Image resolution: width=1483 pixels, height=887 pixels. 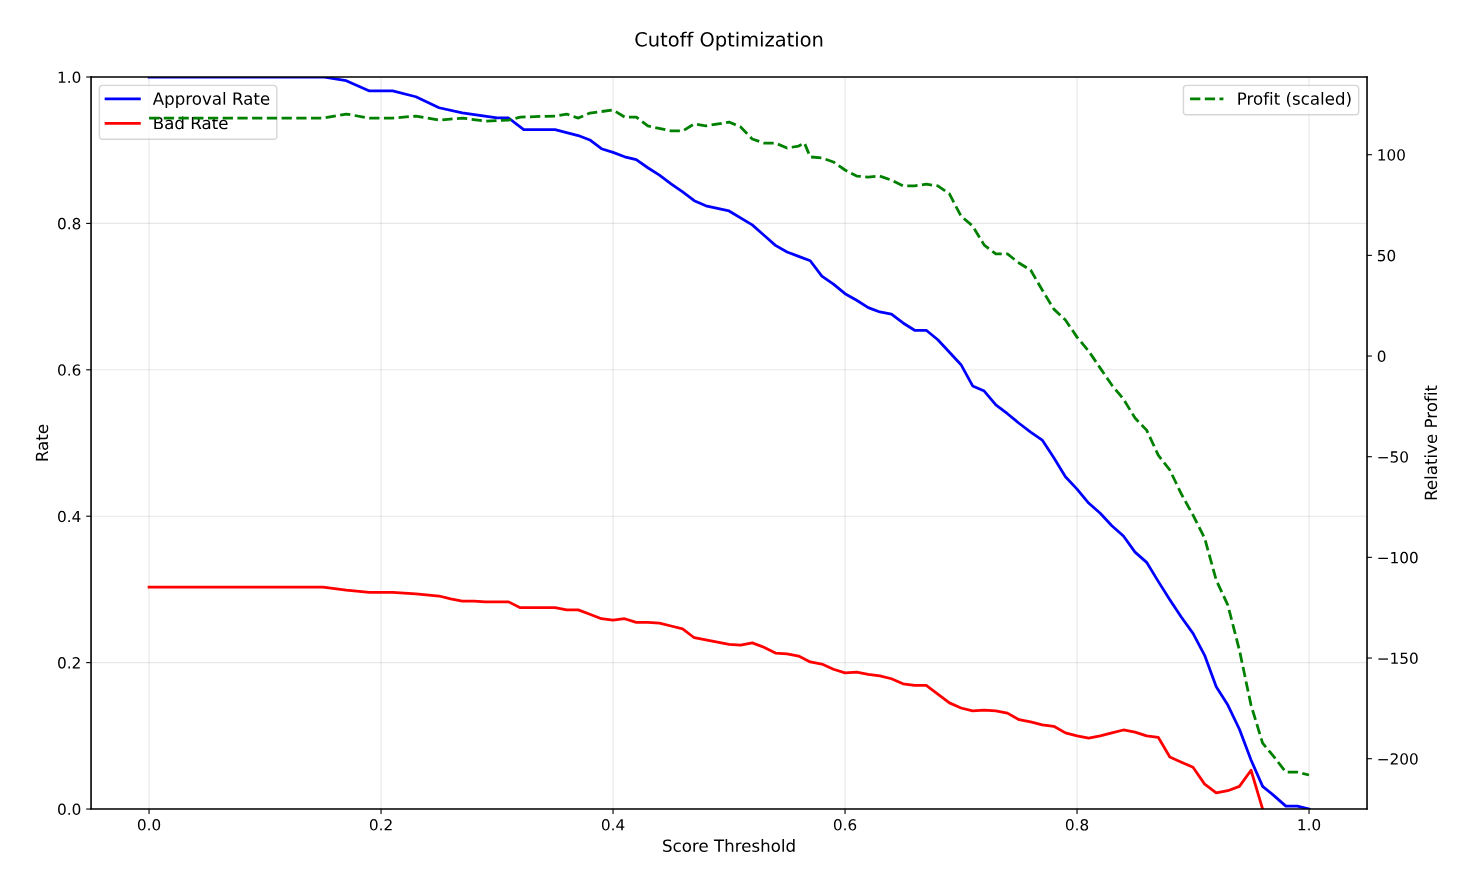 What do you see at coordinates (149, 825) in the screenshot?
I see `x-tick-label: 0.0` at bounding box center [149, 825].